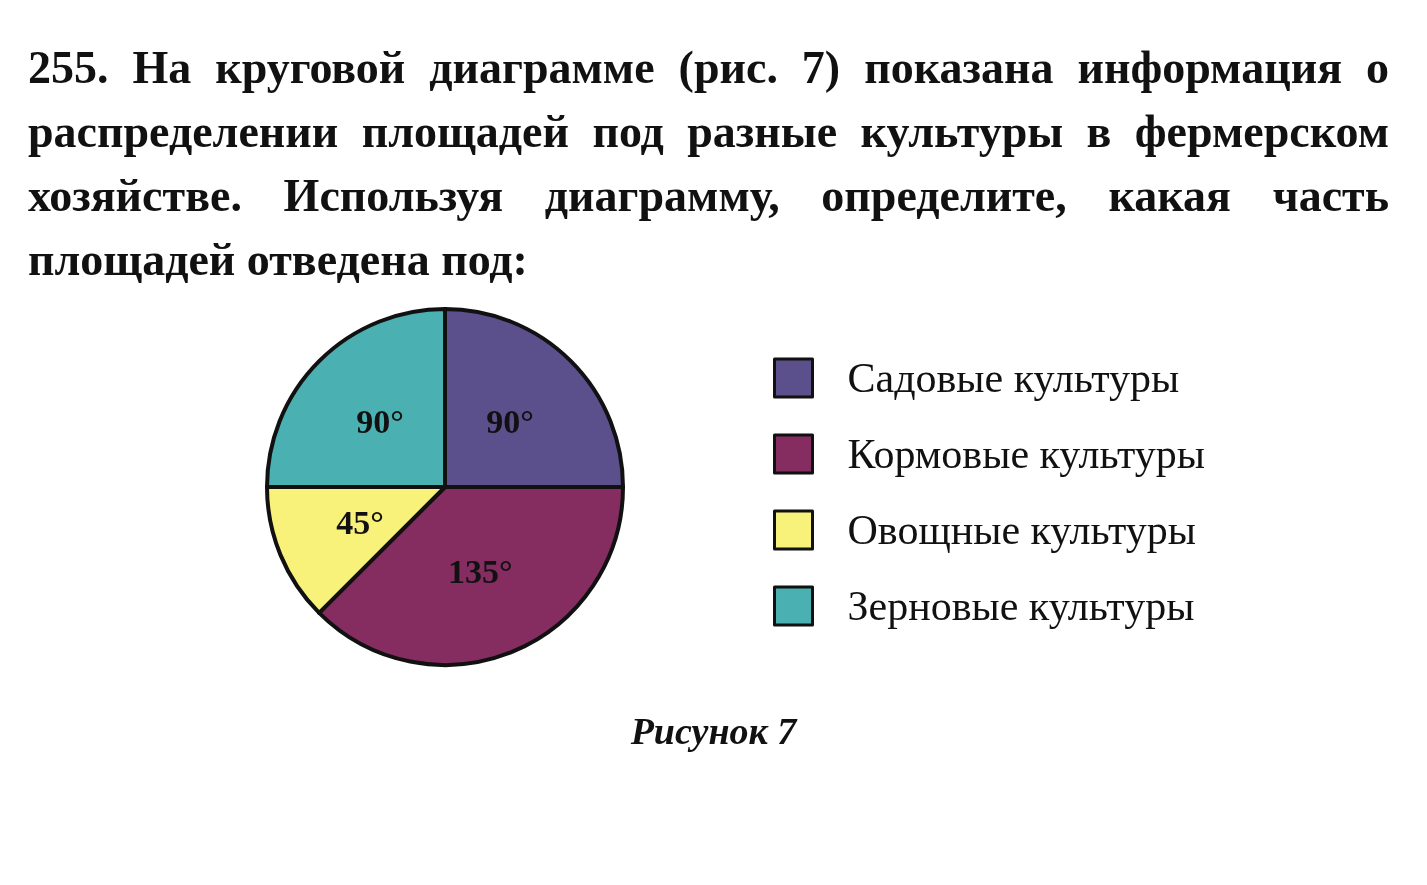 The width and height of the screenshot is (1427, 885). Describe the element at coordinates (1021, 606) in the screenshot. I see `legend-label: Зерновые культуры` at that location.